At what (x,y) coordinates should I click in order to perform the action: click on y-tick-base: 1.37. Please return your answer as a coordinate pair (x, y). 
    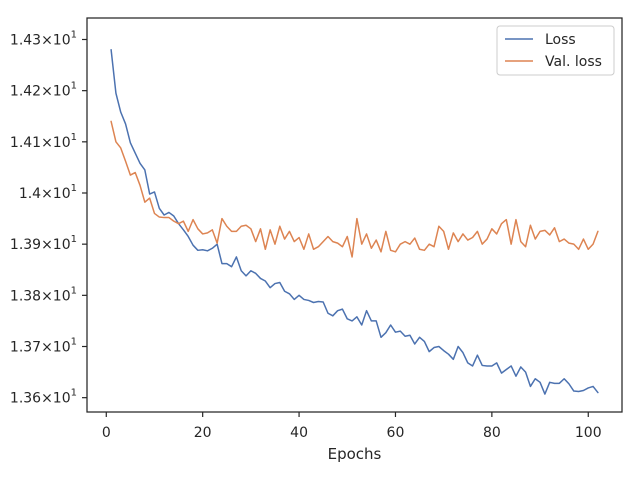
    Looking at the image, I should click on (25, 348).